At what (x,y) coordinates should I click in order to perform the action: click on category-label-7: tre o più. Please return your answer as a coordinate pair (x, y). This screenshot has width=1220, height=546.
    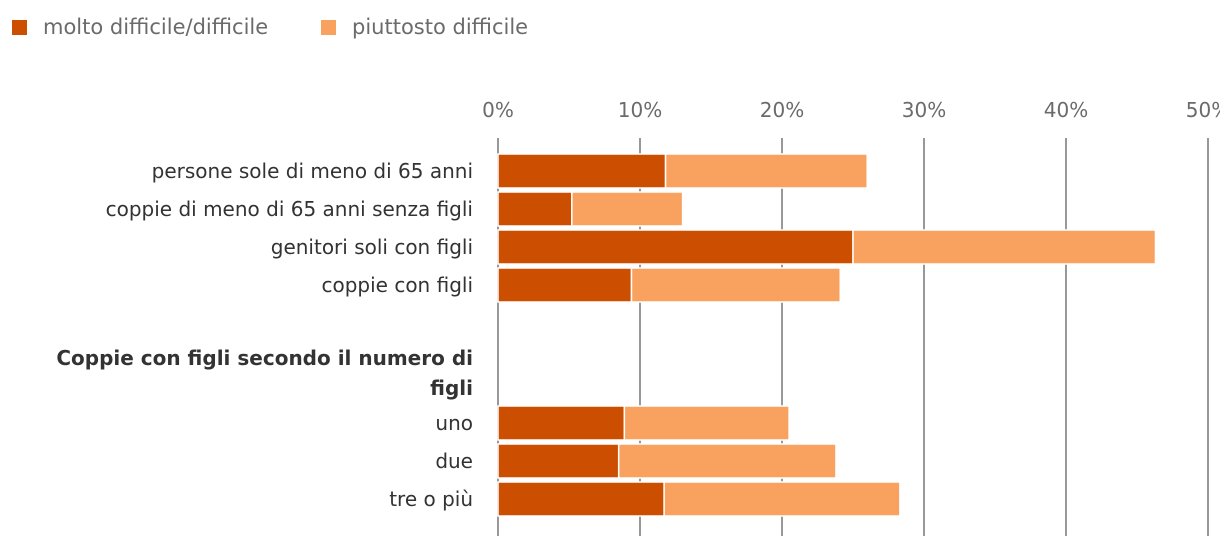
    Looking at the image, I should click on (431, 499).